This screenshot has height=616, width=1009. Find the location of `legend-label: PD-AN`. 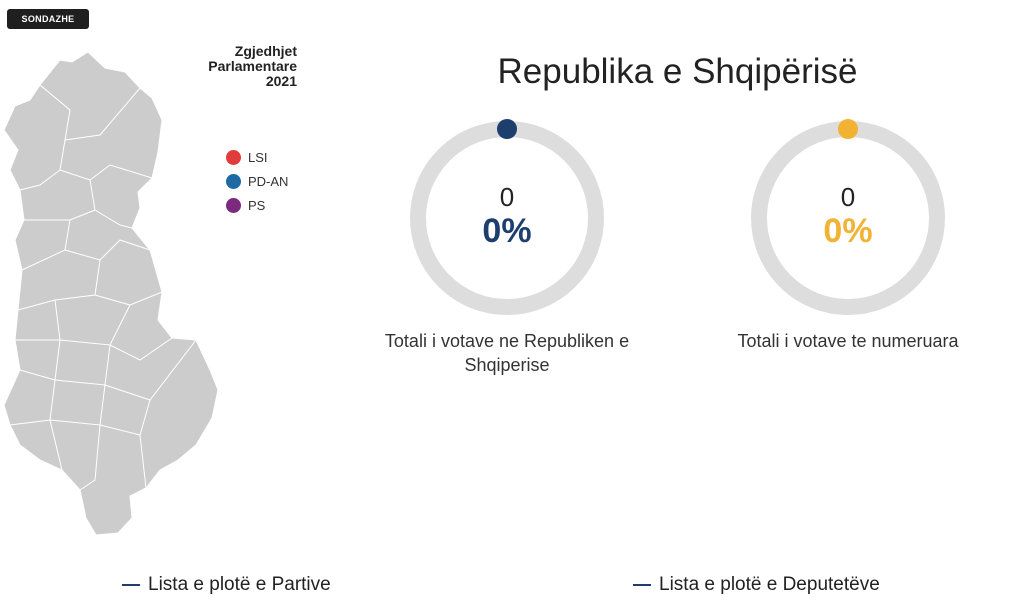

legend-label: PD-AN is located at coordinates (268, 181).